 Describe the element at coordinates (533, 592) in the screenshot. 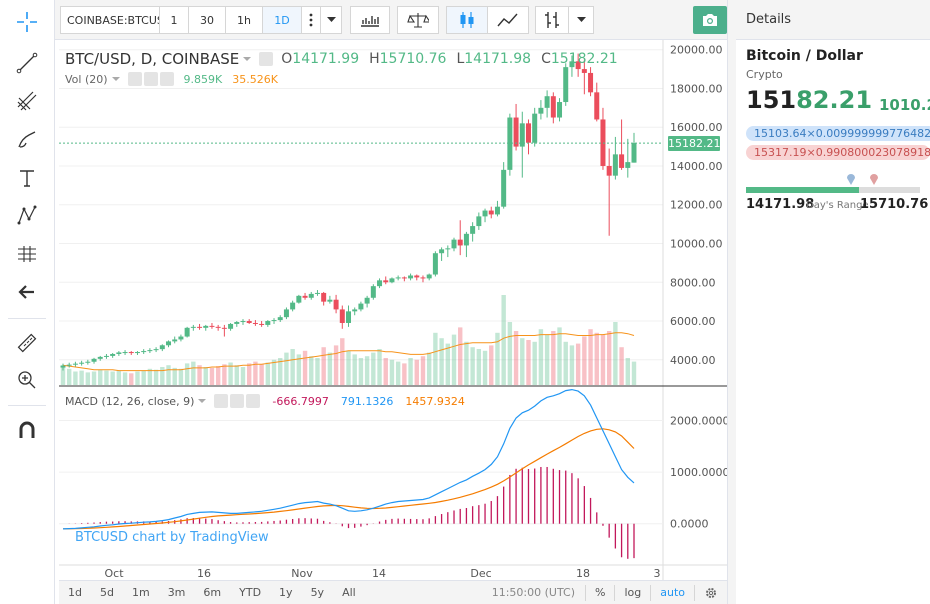

I see `utc-clock: 11:50:00 (UTC)` at that location.